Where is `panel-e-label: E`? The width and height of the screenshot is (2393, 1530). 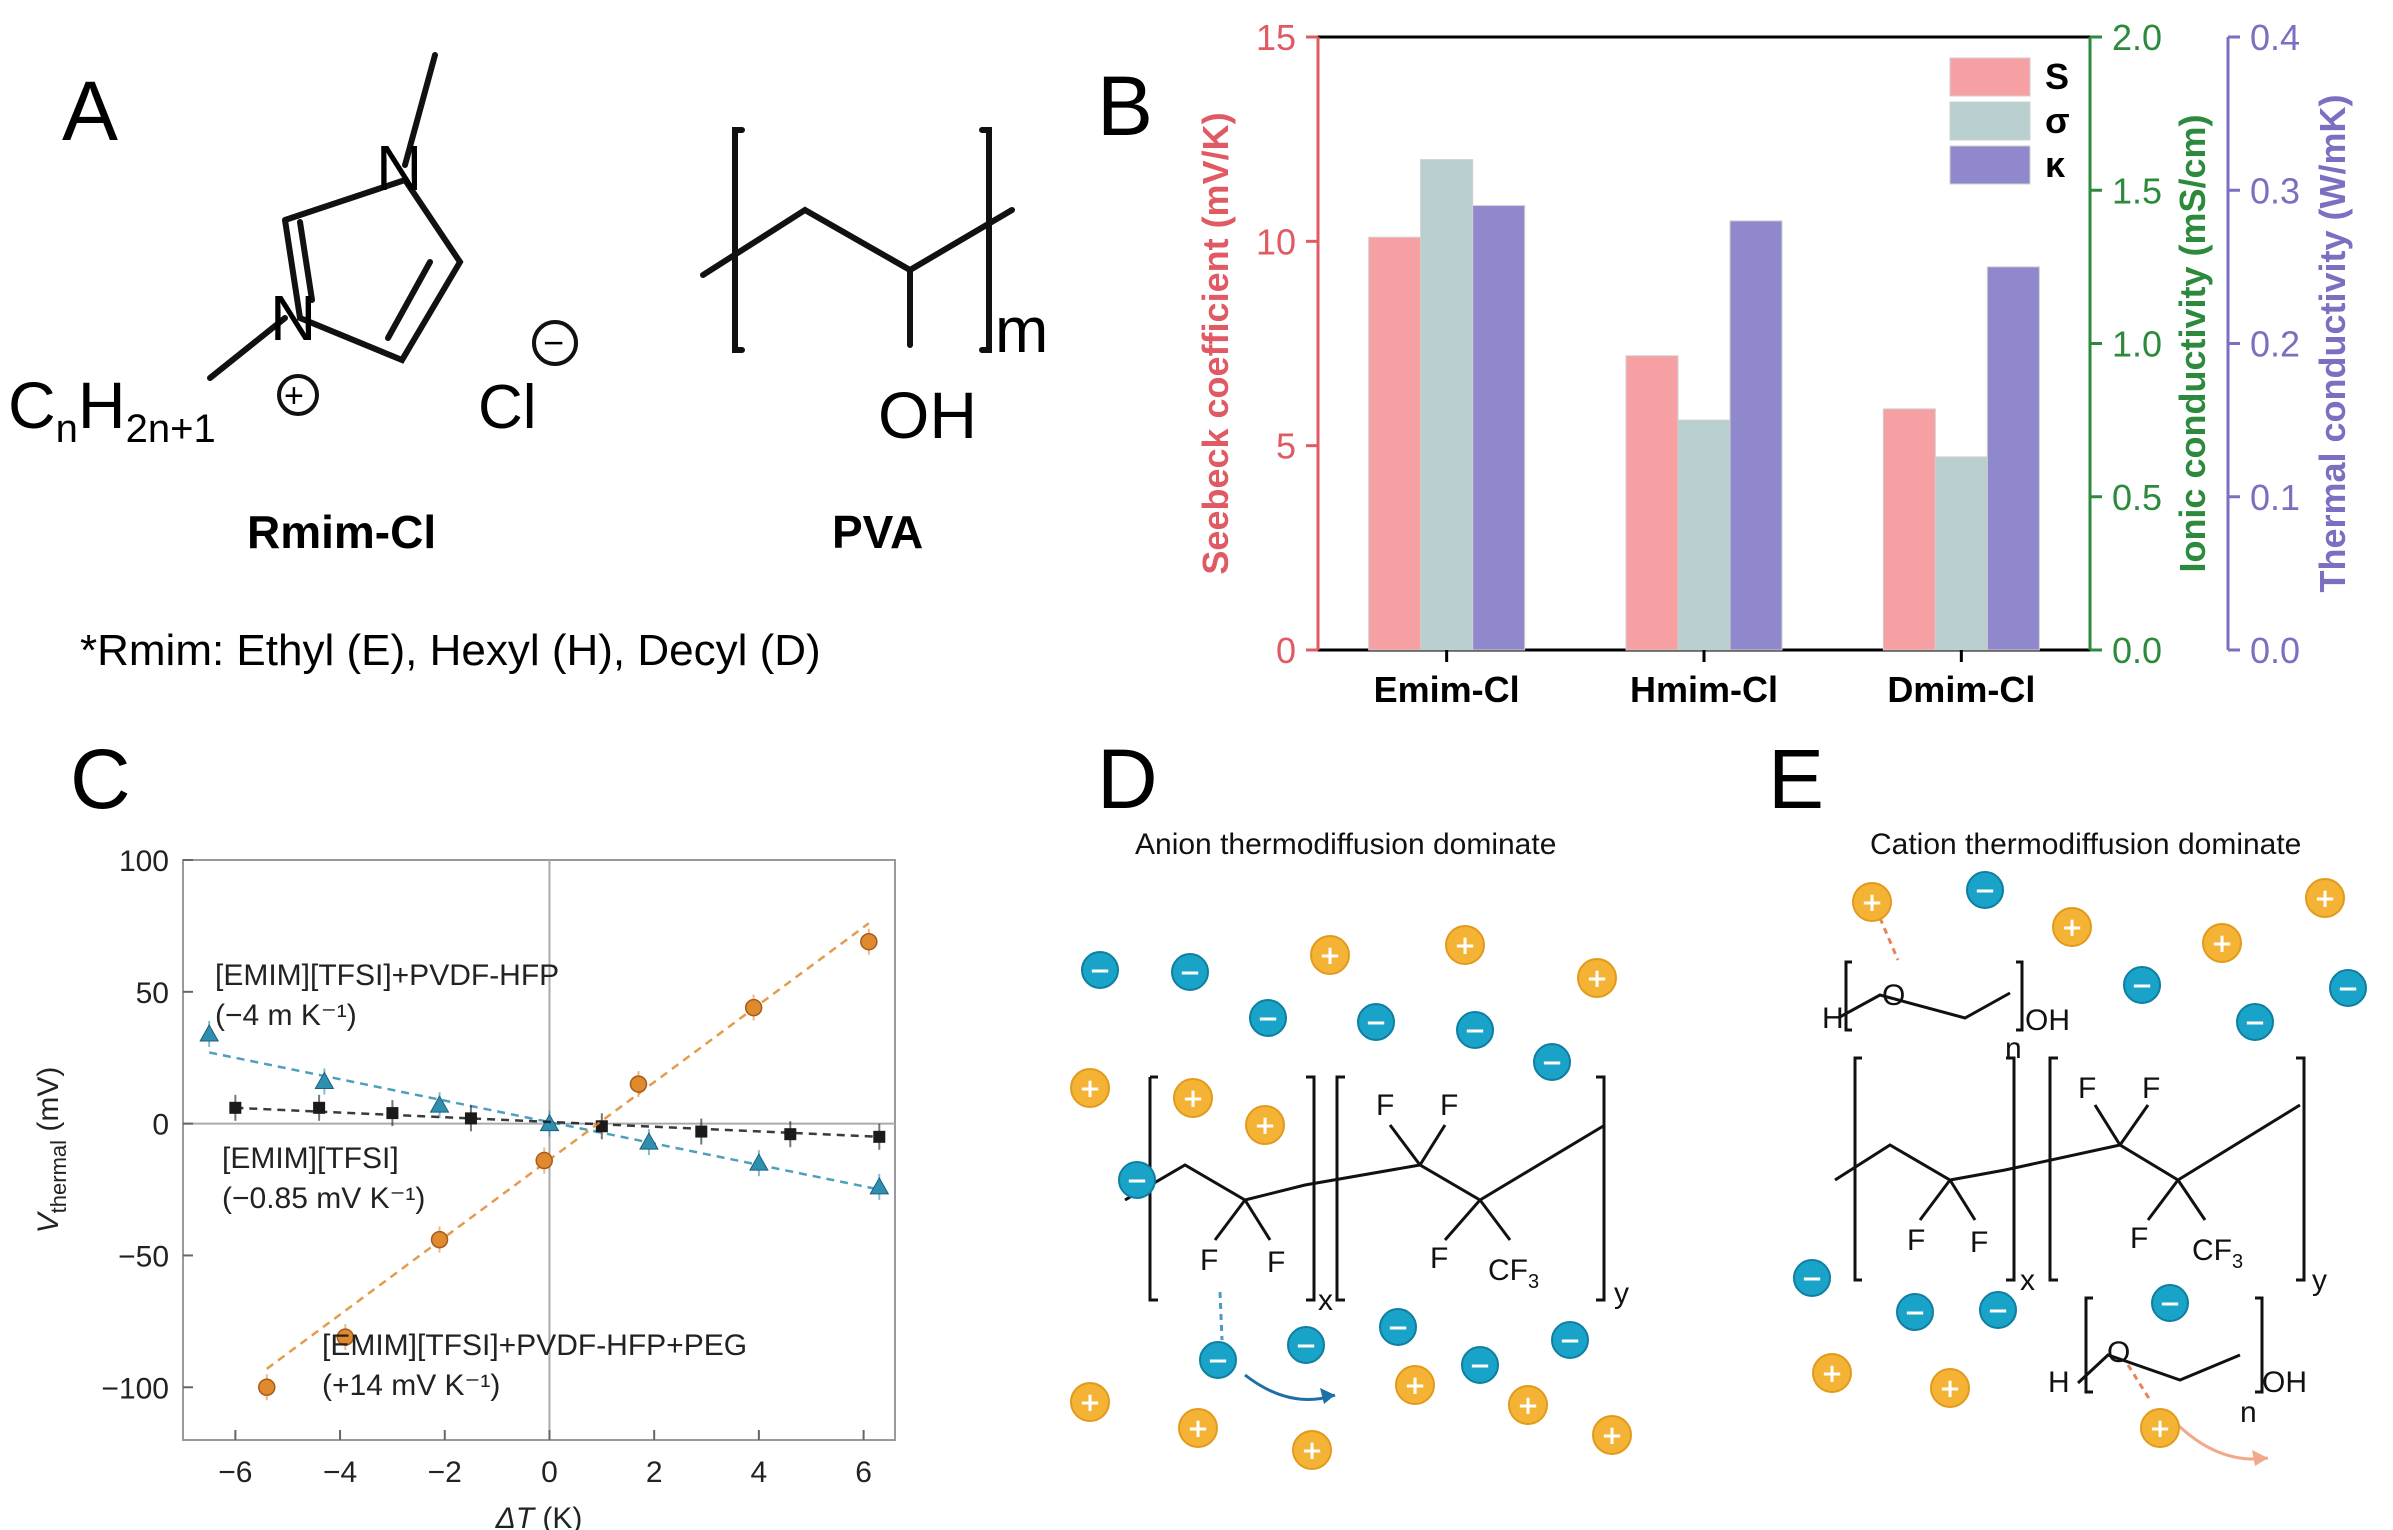
panel-e-label: E is located at coordinates (1796, 779).